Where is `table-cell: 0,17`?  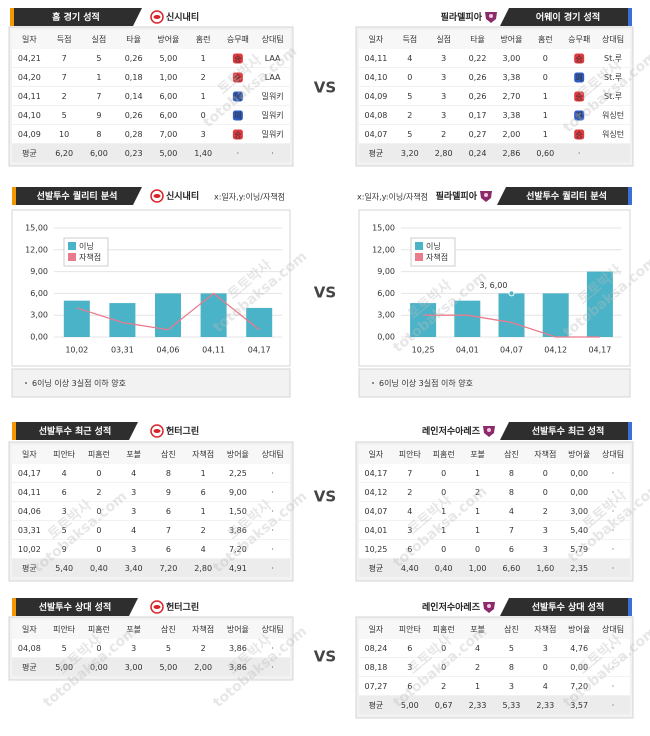 table-cell: 0,17 is located at coordinates (478, 115).